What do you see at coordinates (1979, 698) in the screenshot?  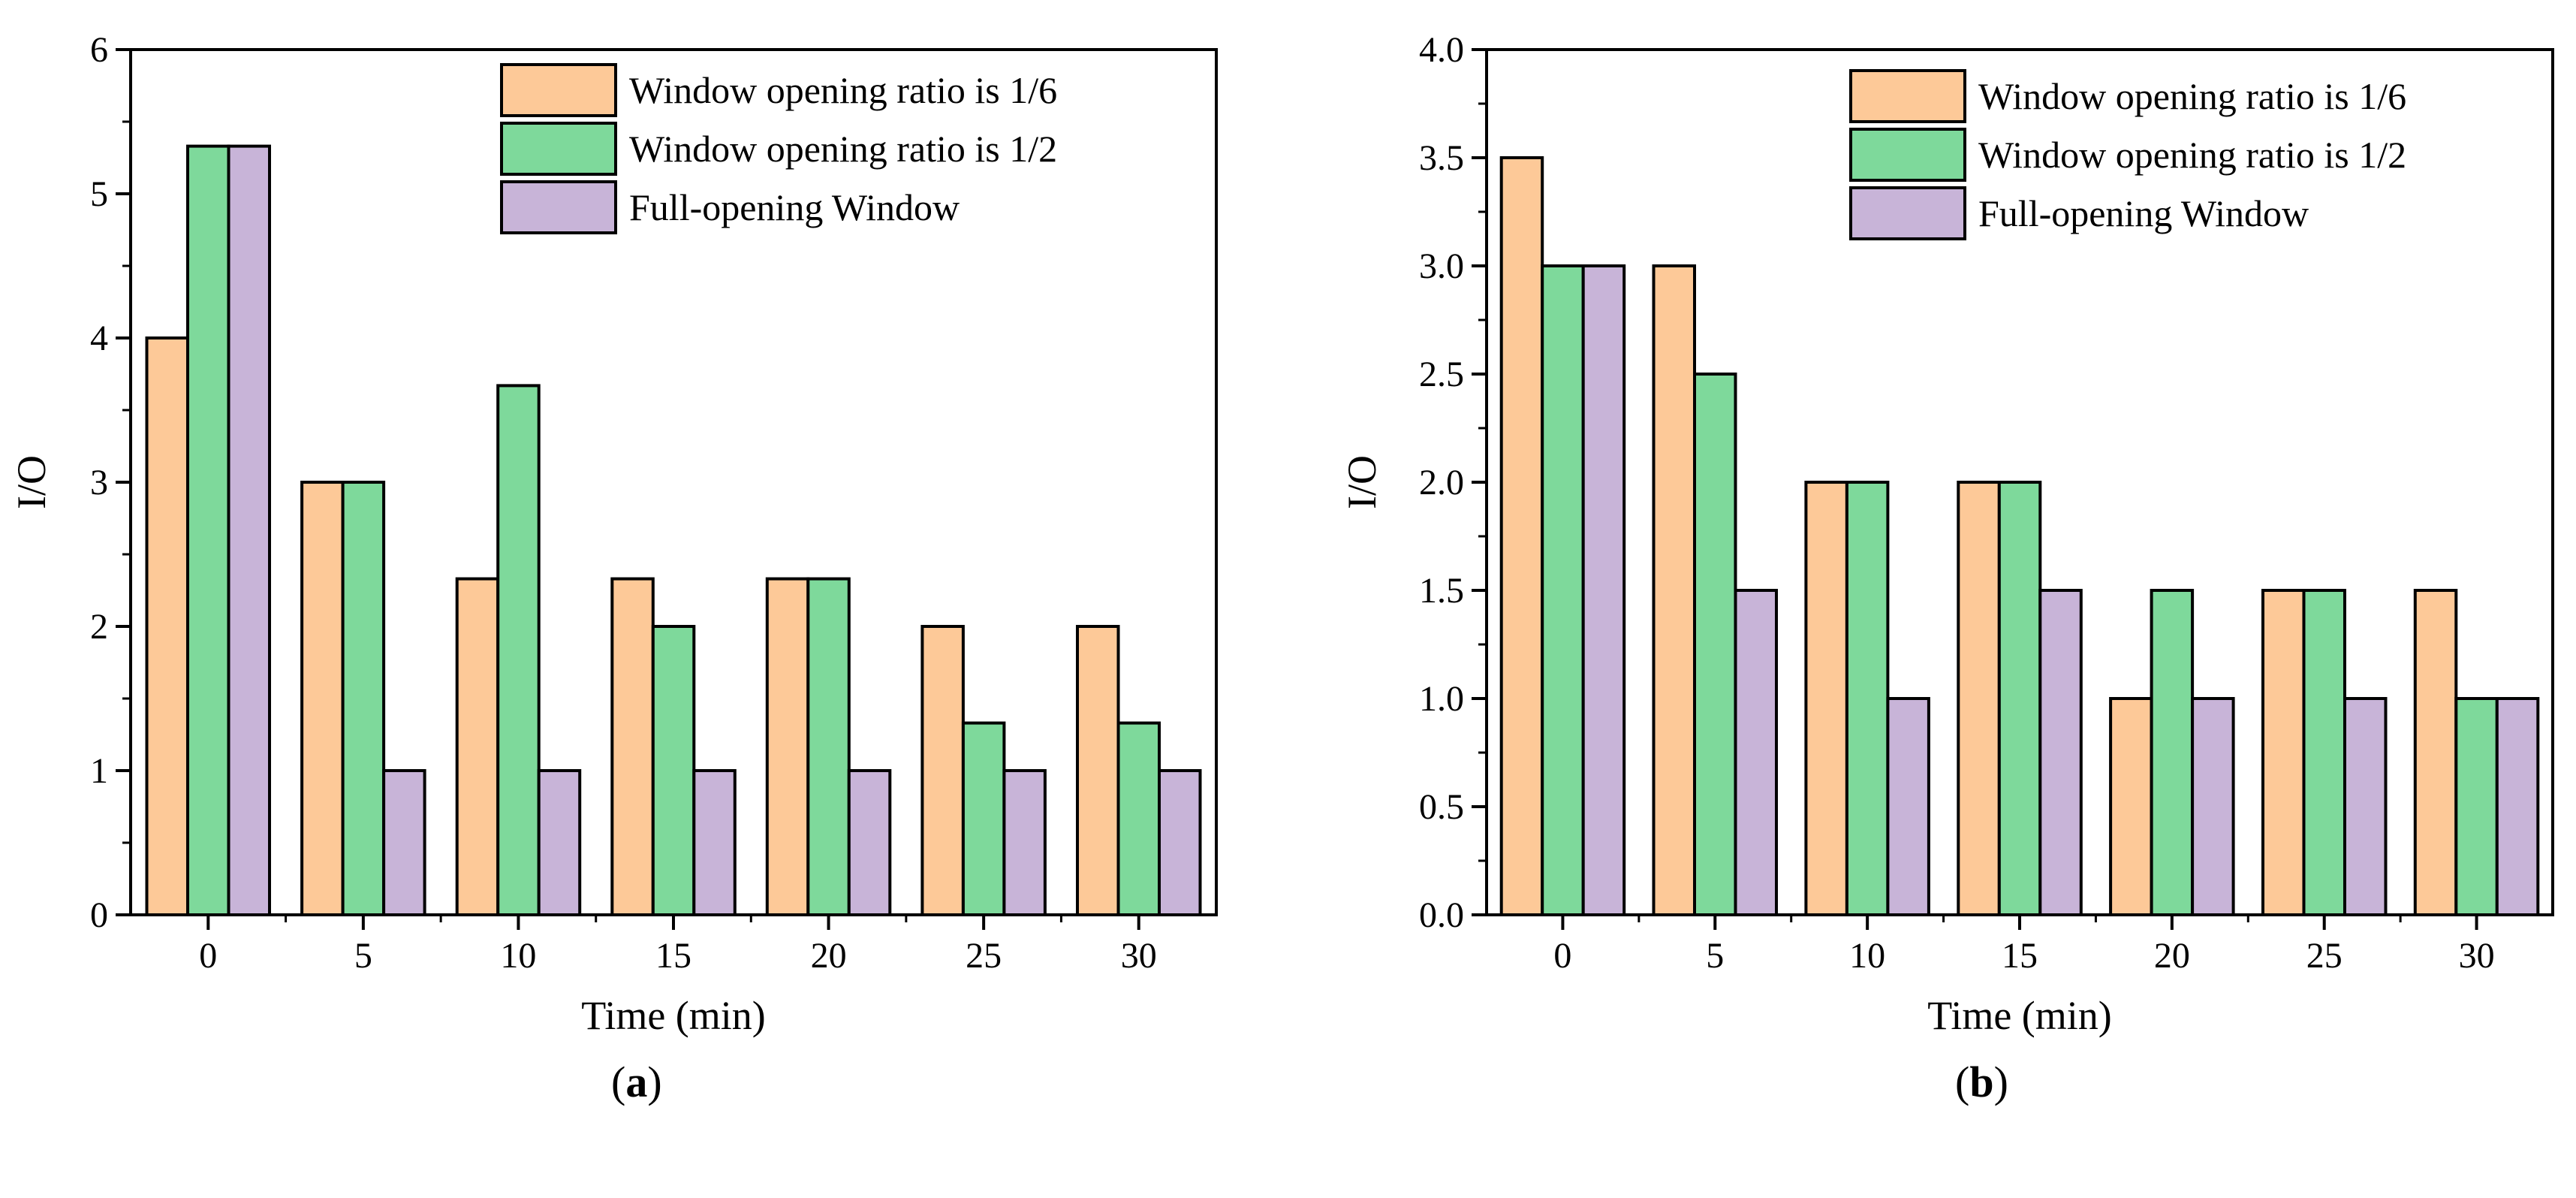 I see `bar-b-series-1-t15` at bounding box center [1979, 698].